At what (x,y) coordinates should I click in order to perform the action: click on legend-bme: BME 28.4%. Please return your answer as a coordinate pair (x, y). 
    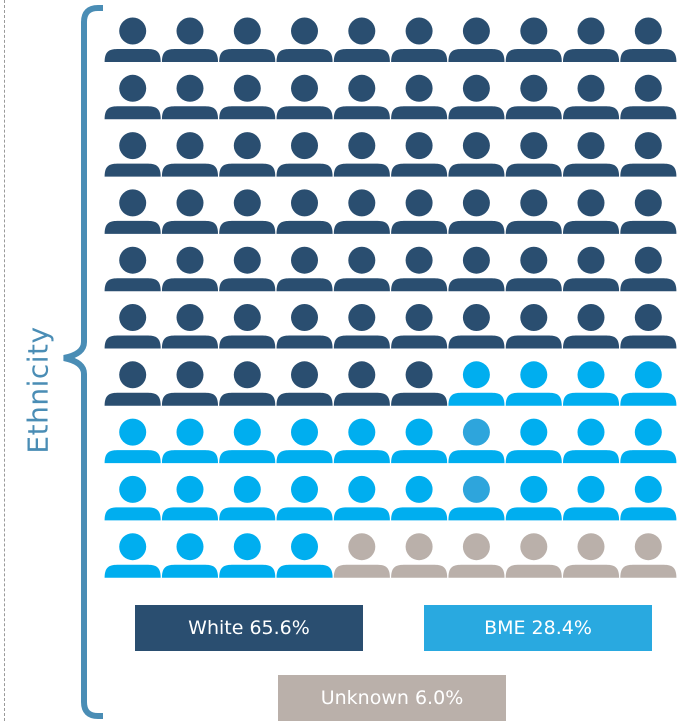
    Looking at the image, I should click on (538, 628).